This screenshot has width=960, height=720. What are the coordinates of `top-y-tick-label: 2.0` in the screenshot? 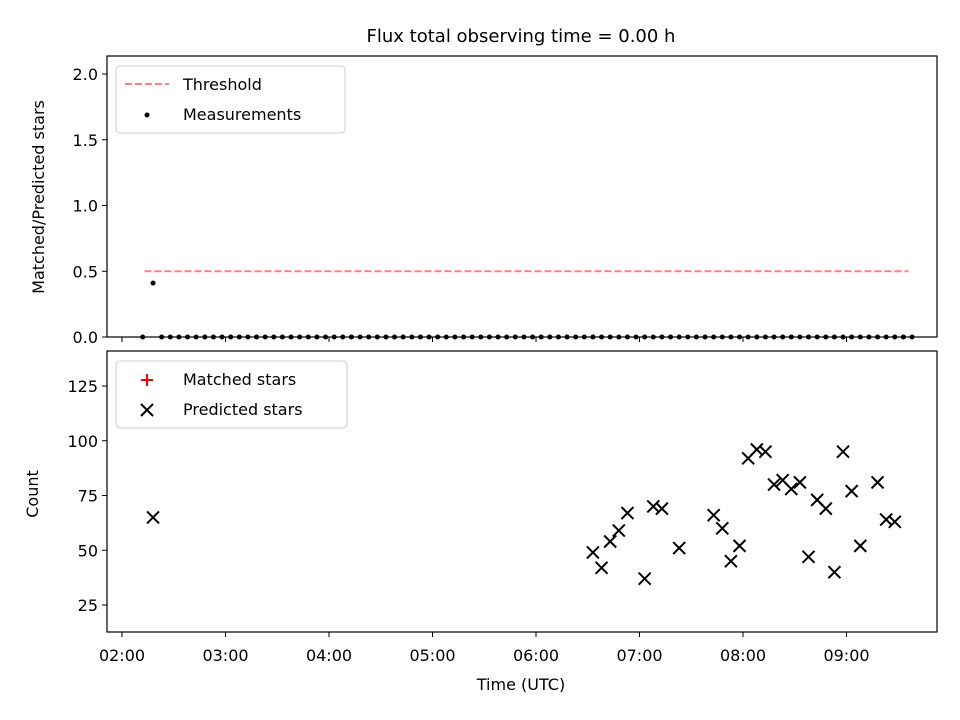 It's located at (85, 74).